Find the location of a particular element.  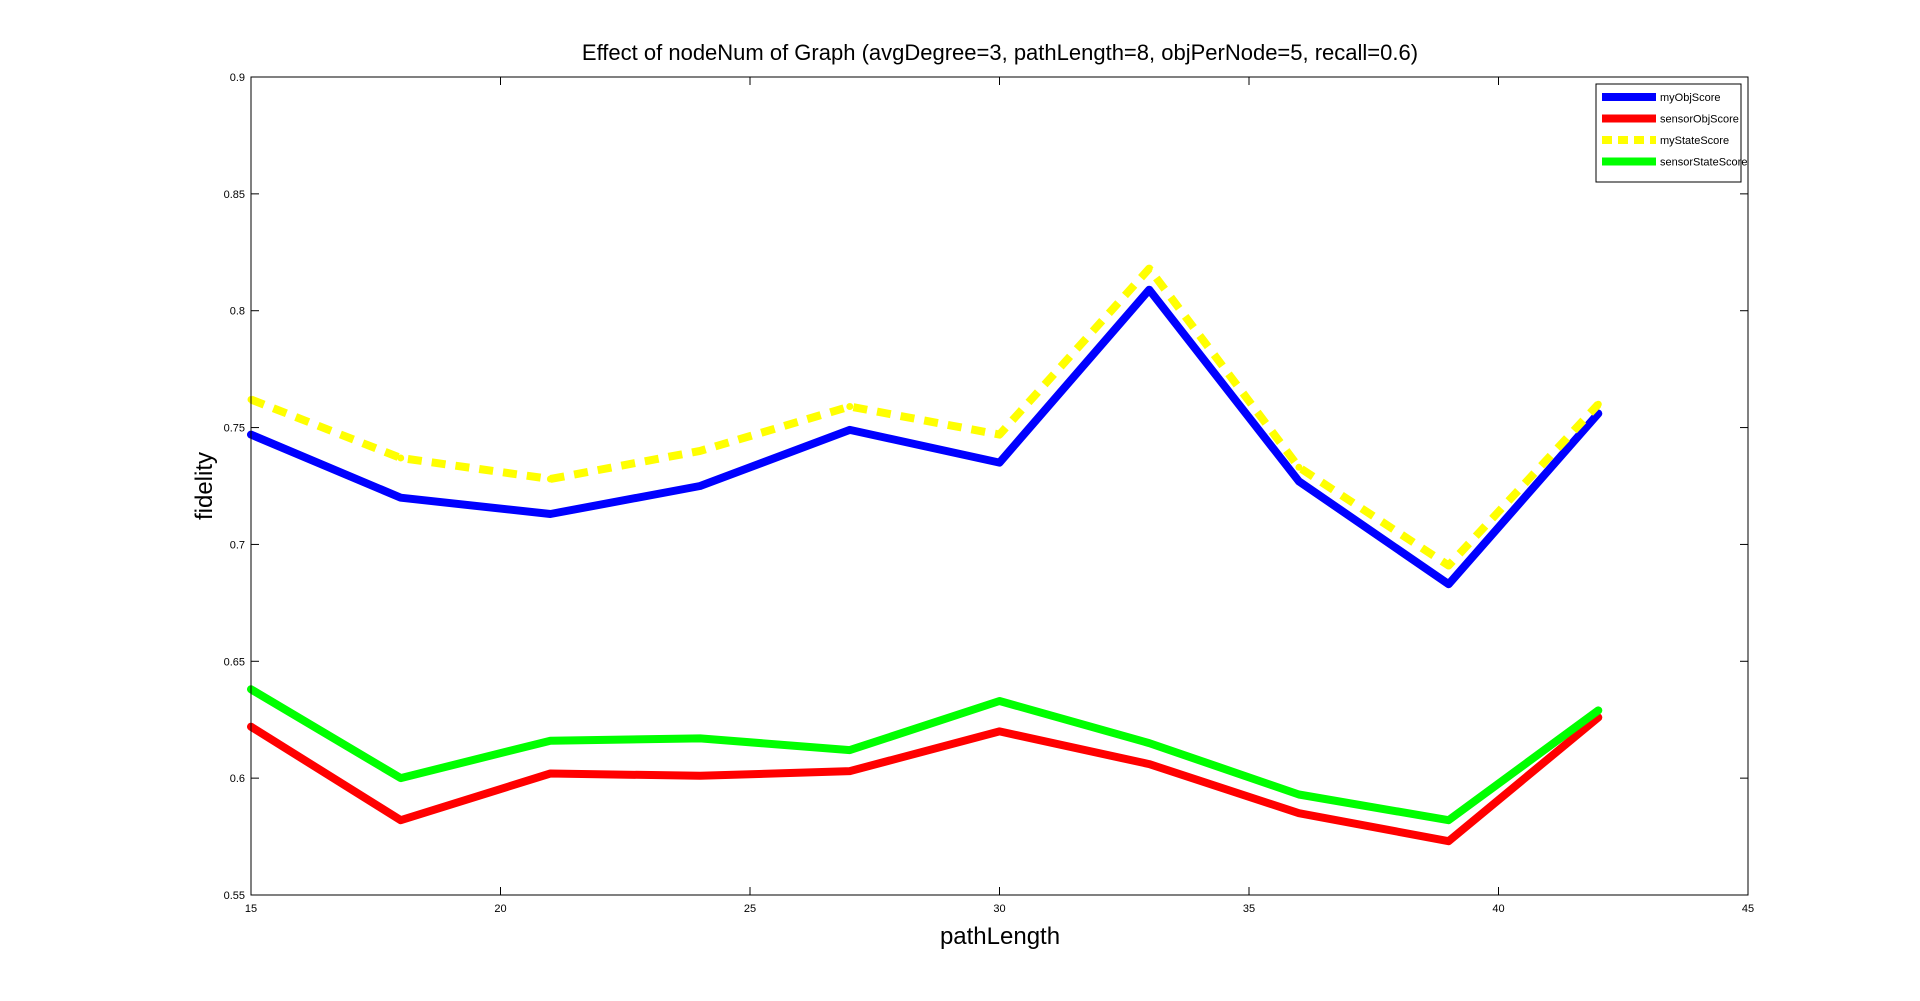

x-tick-label: 20 is located at coordinates (500, 909).